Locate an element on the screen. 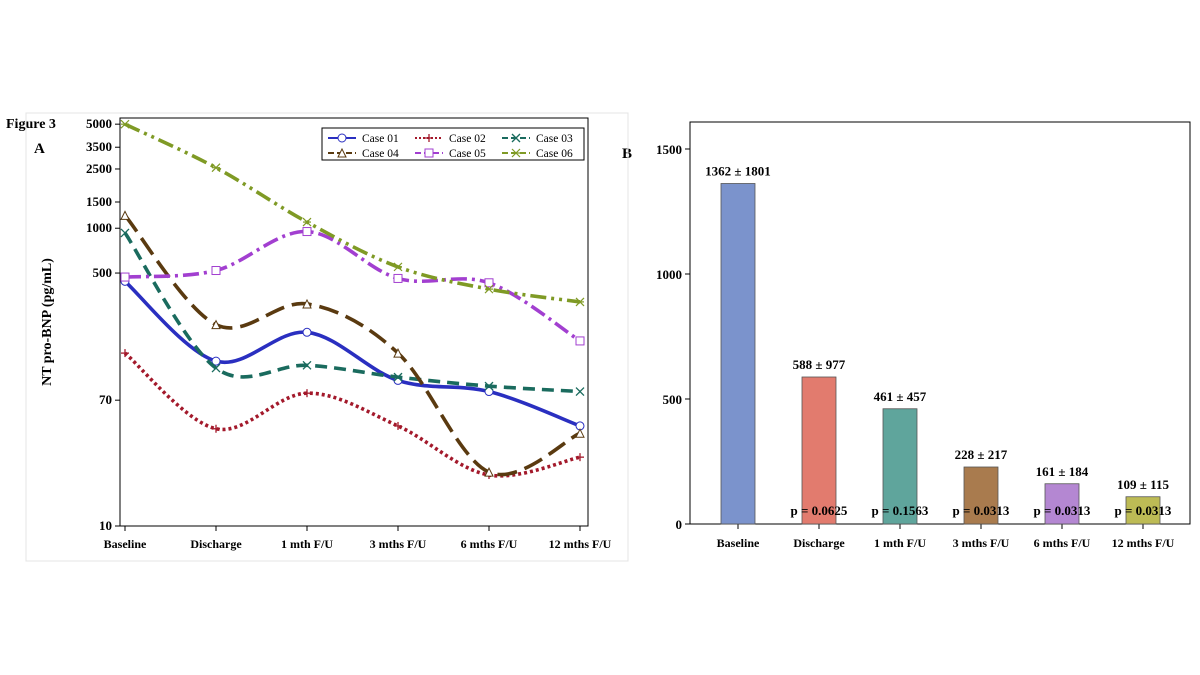  panel-a-y-tick-label: 70 is located at coordinates (105, 399).